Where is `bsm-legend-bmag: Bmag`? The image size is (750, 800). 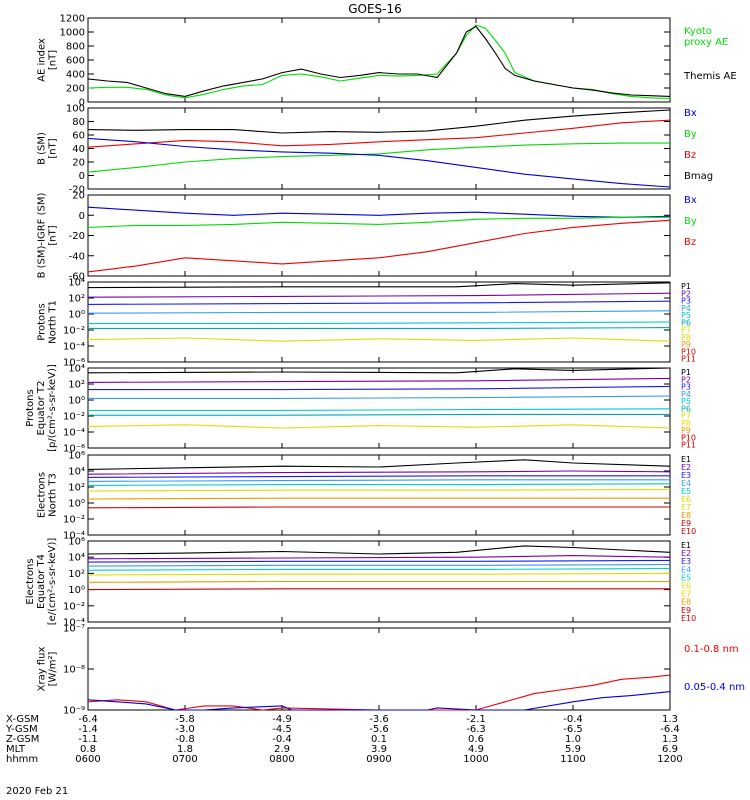 bsm-legend-bmag: Bmag is located at coordinates (698, 176).